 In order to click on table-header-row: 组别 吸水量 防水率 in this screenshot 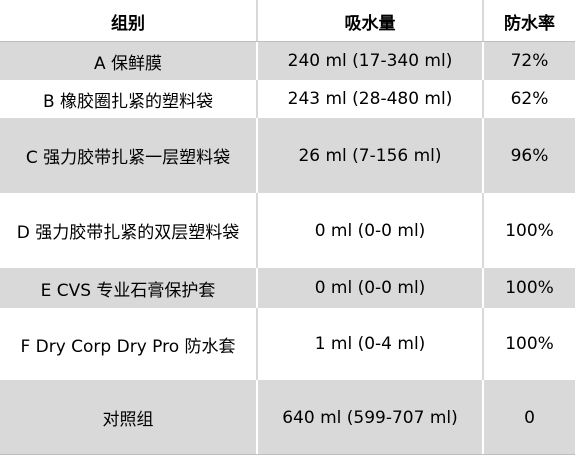, I will do `click(287, 21)`.